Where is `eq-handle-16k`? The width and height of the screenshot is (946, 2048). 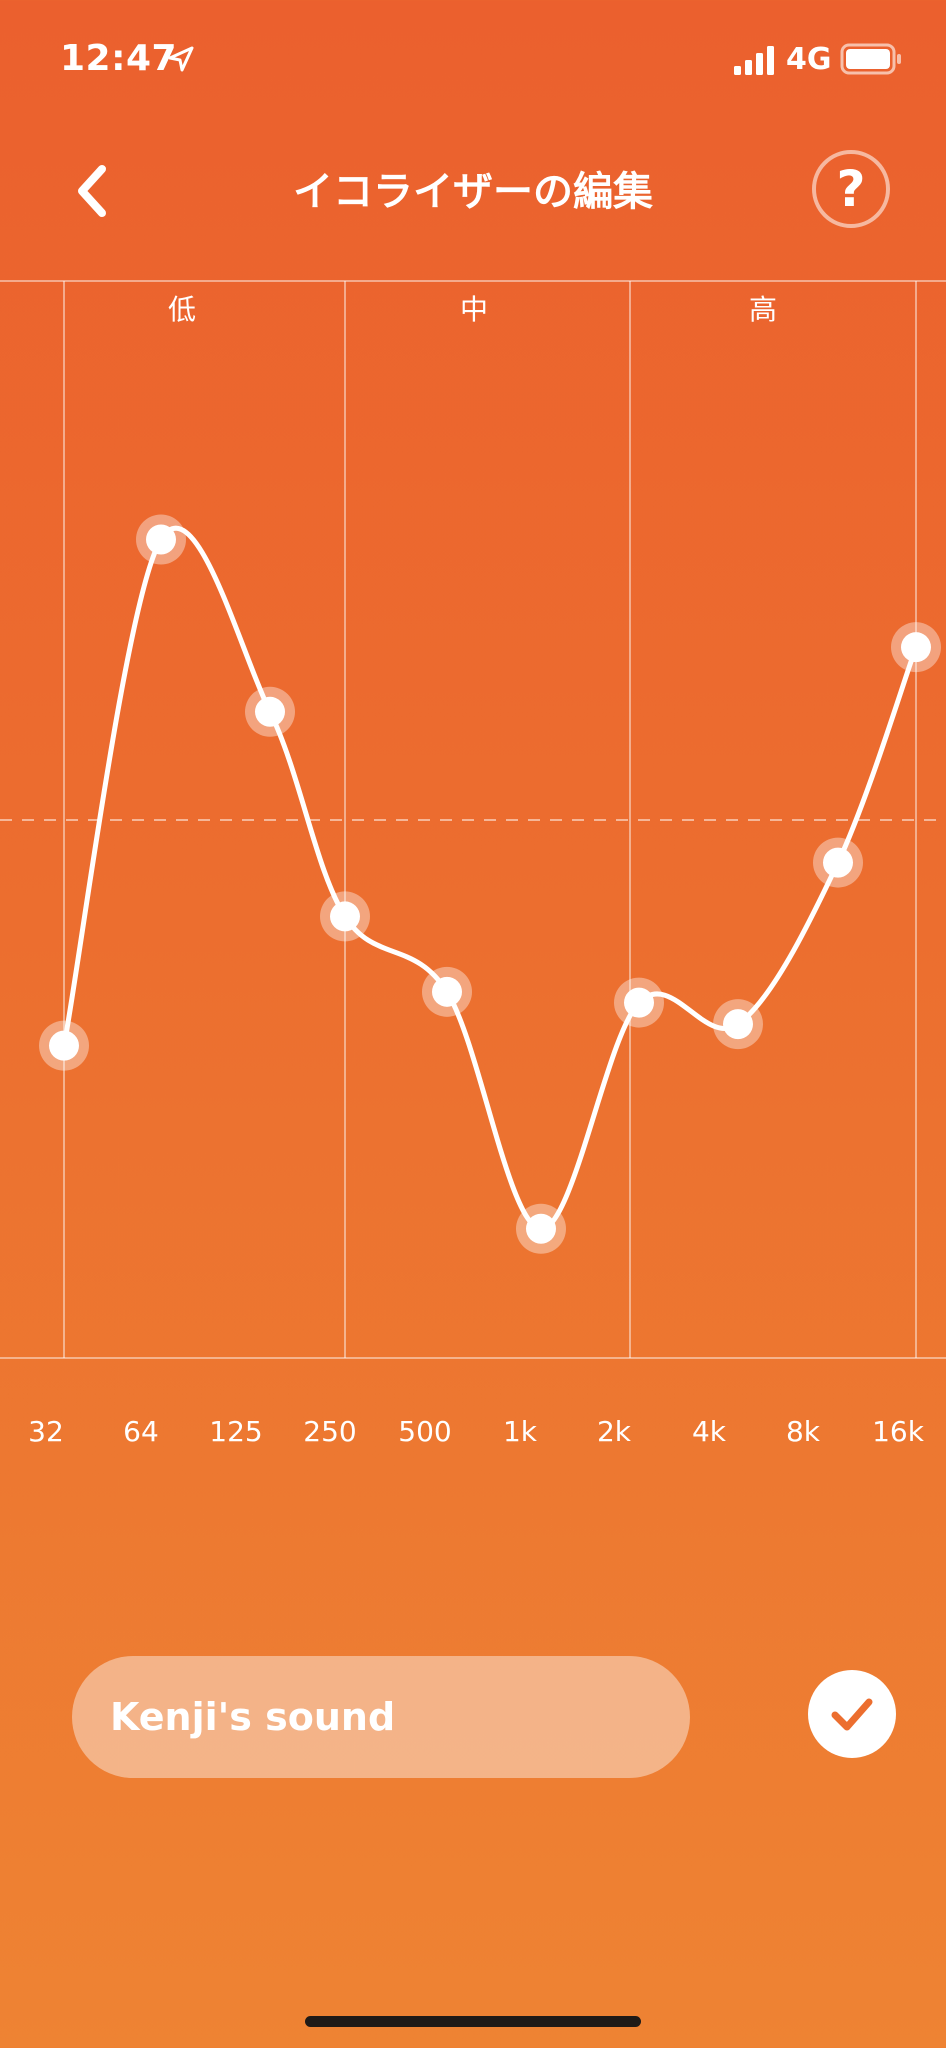 eq-handle-16k is located at coordinates (916, 647).